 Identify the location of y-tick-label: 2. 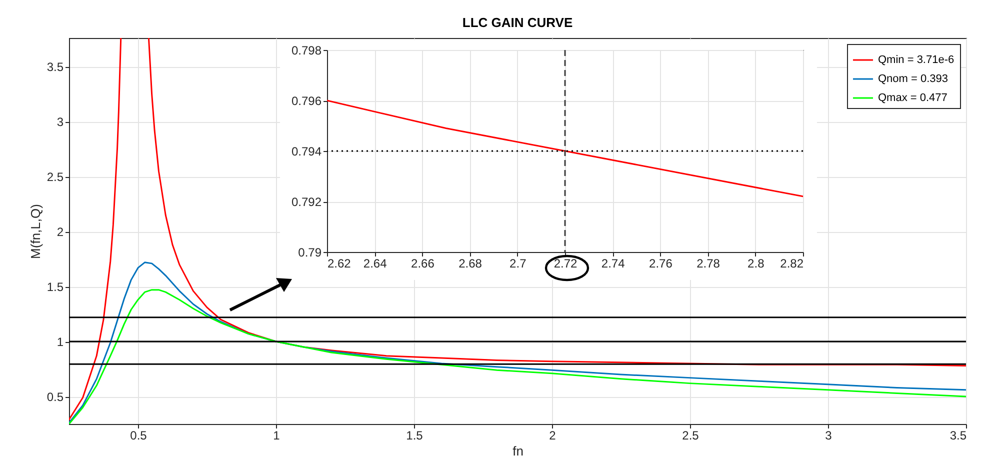
(60, 232).